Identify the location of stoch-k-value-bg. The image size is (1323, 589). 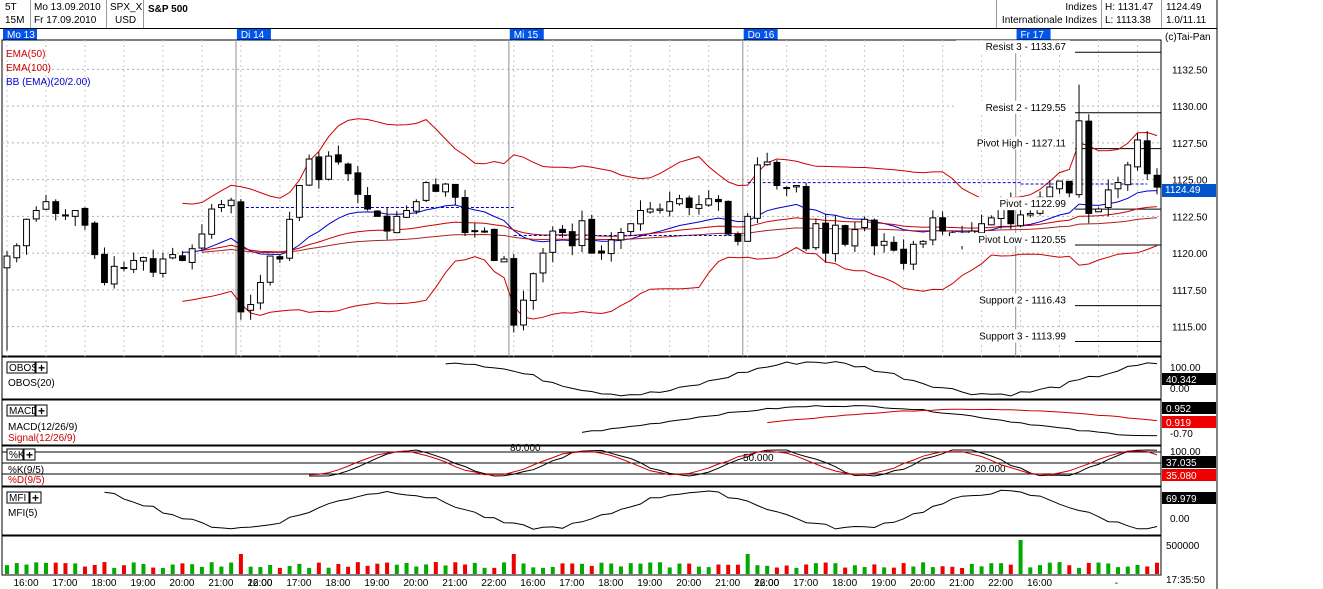
(1189, 462).